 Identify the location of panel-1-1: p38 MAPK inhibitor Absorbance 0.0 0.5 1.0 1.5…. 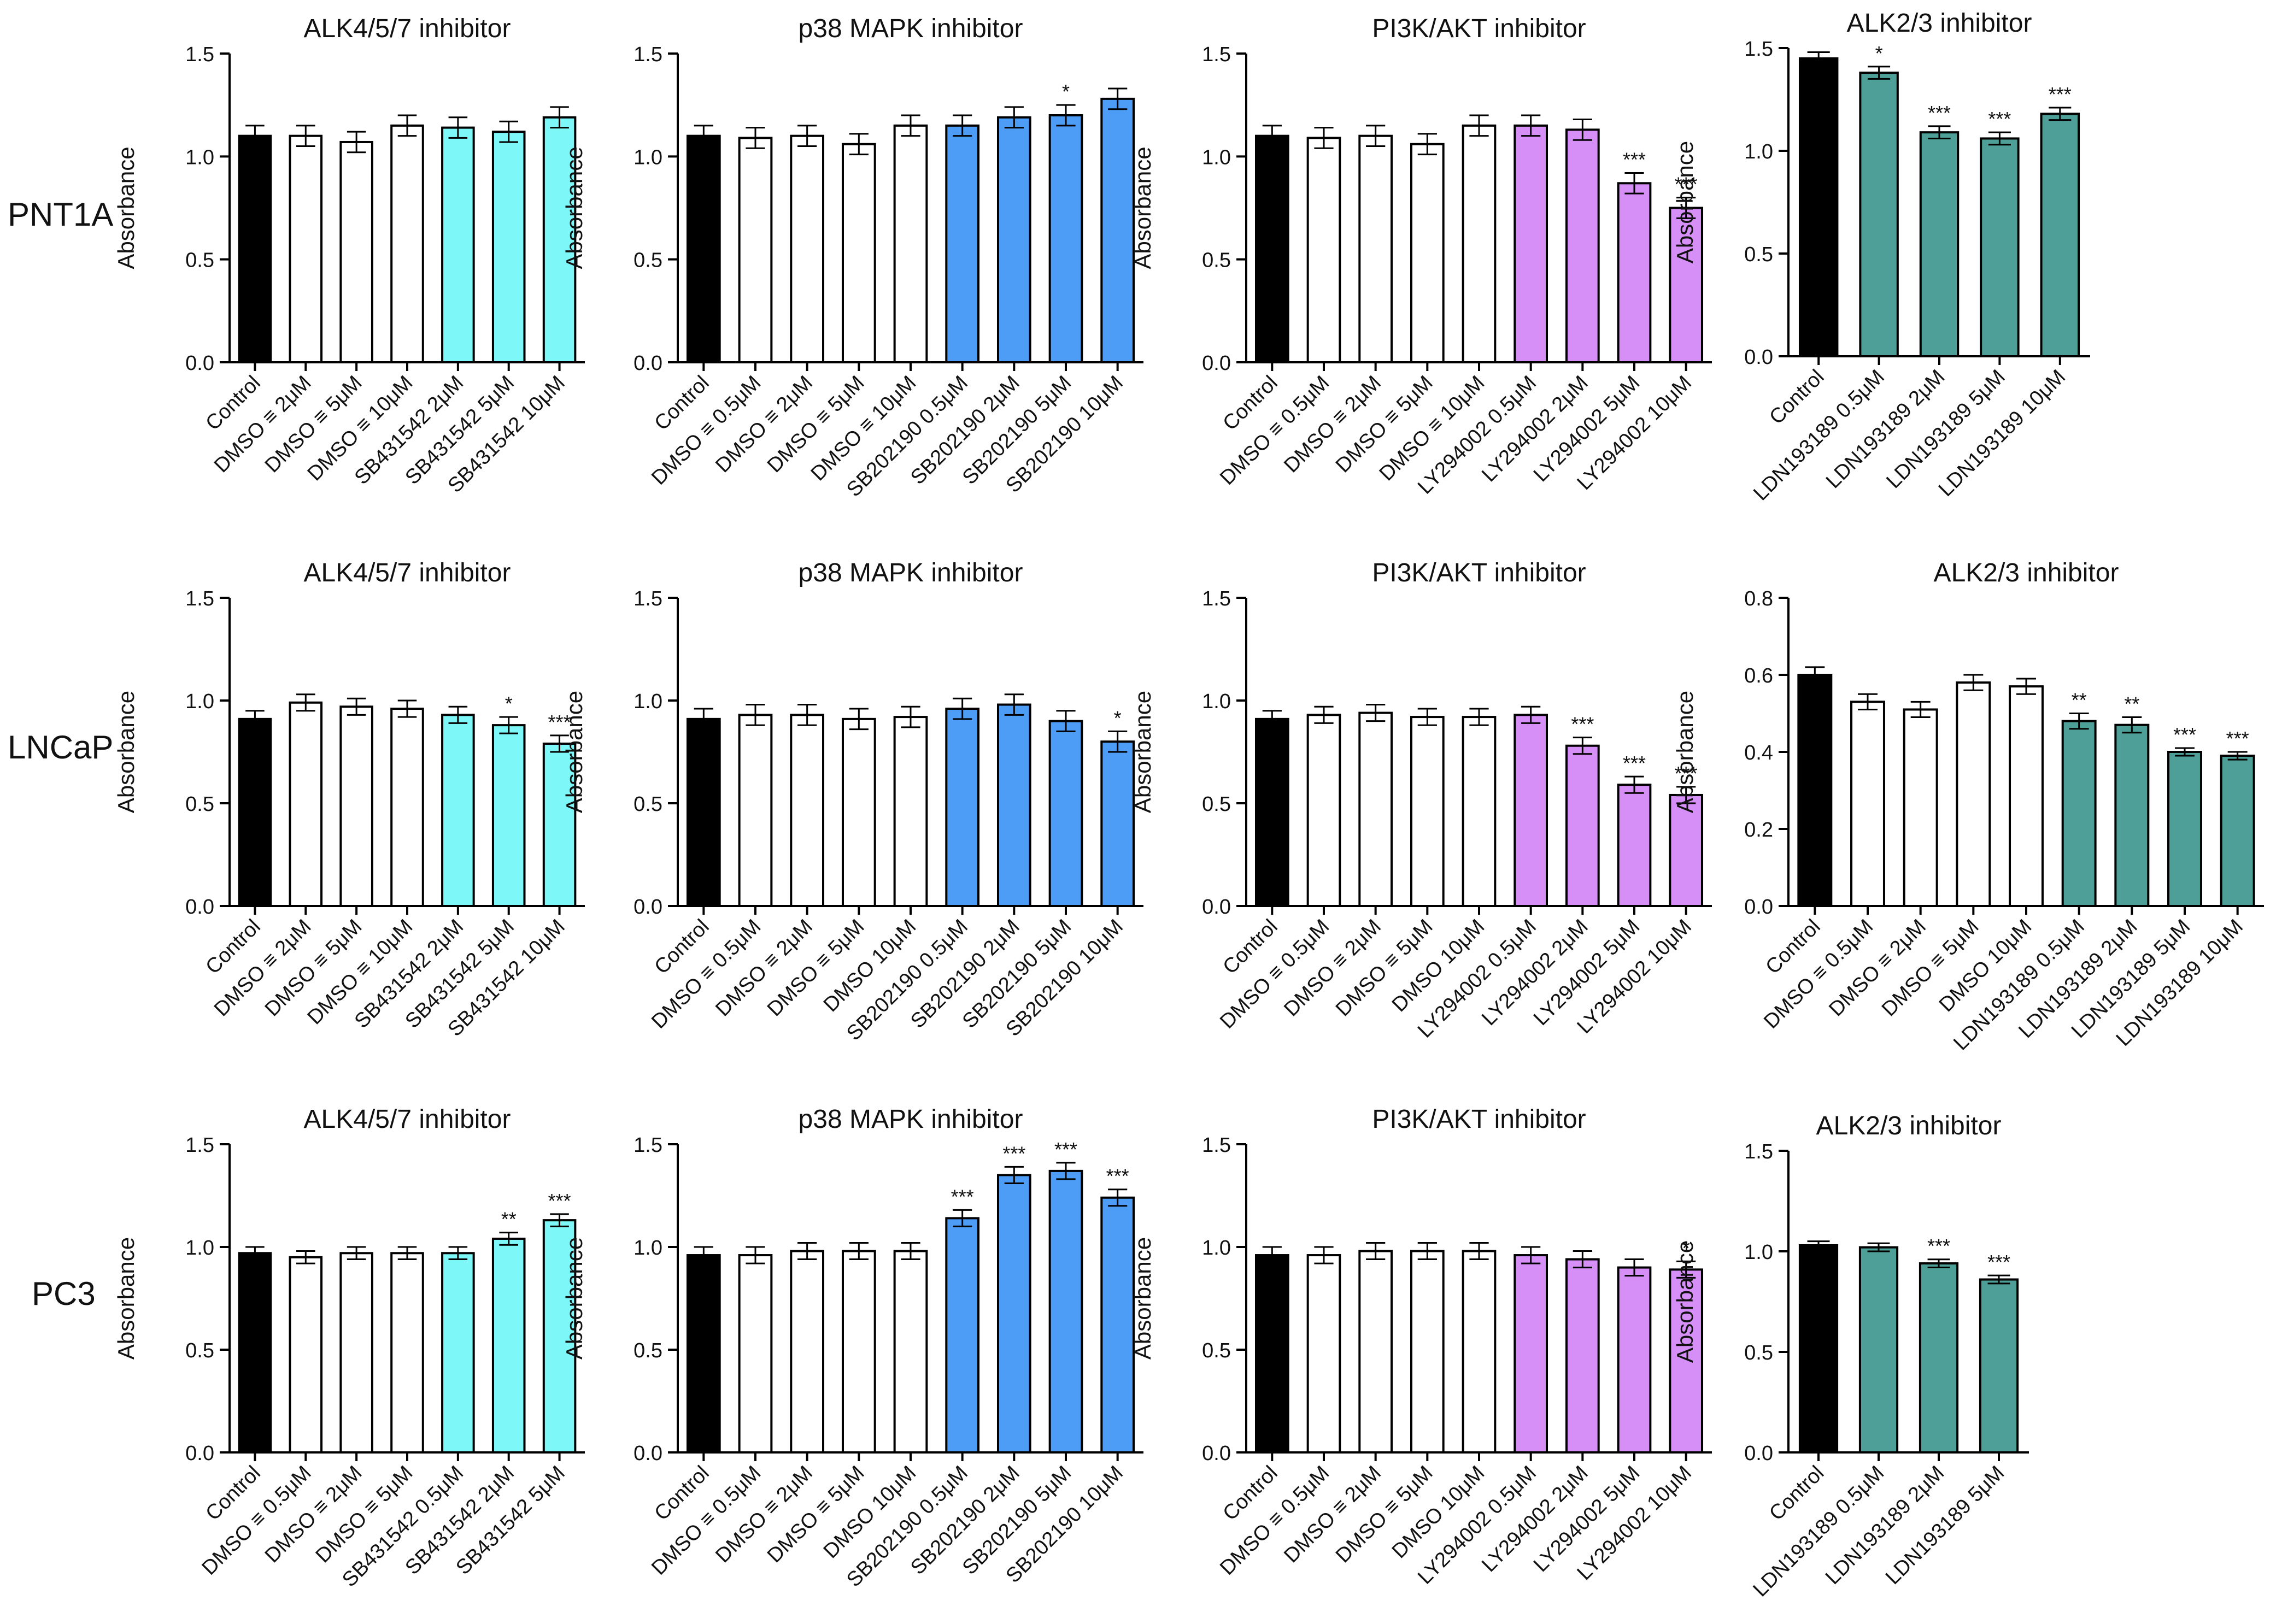
(852, 801).